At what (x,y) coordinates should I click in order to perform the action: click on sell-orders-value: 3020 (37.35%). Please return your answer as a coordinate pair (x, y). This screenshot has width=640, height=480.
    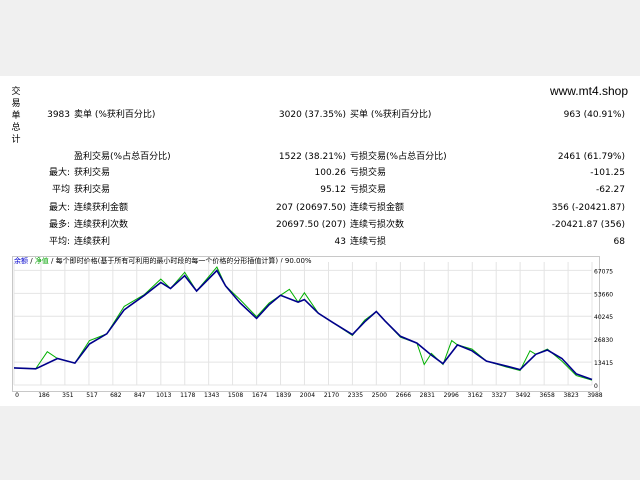
    Looking at the image, I should click on (312, 115).